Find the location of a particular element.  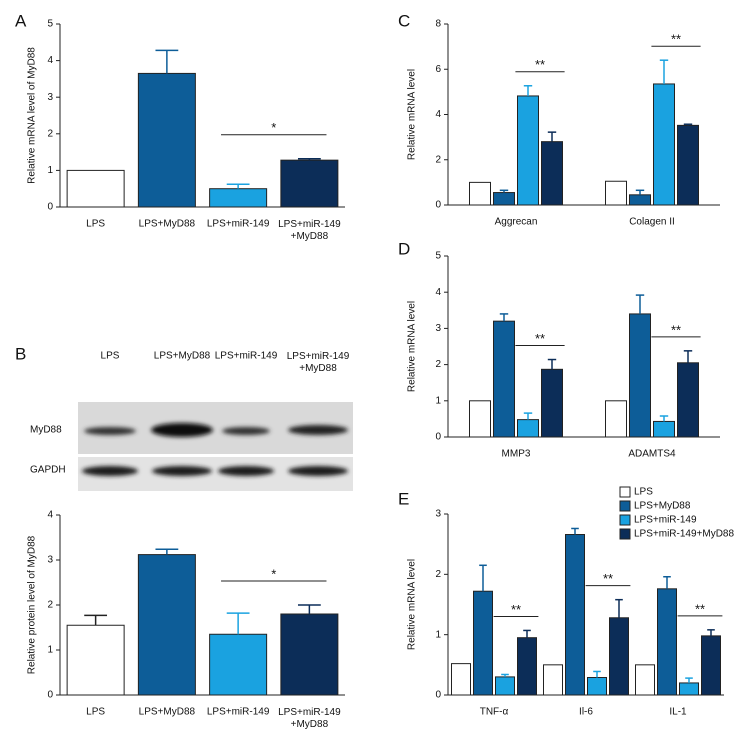

x-tick-label: ADAMTS4 is located at coordinates (652, 454).